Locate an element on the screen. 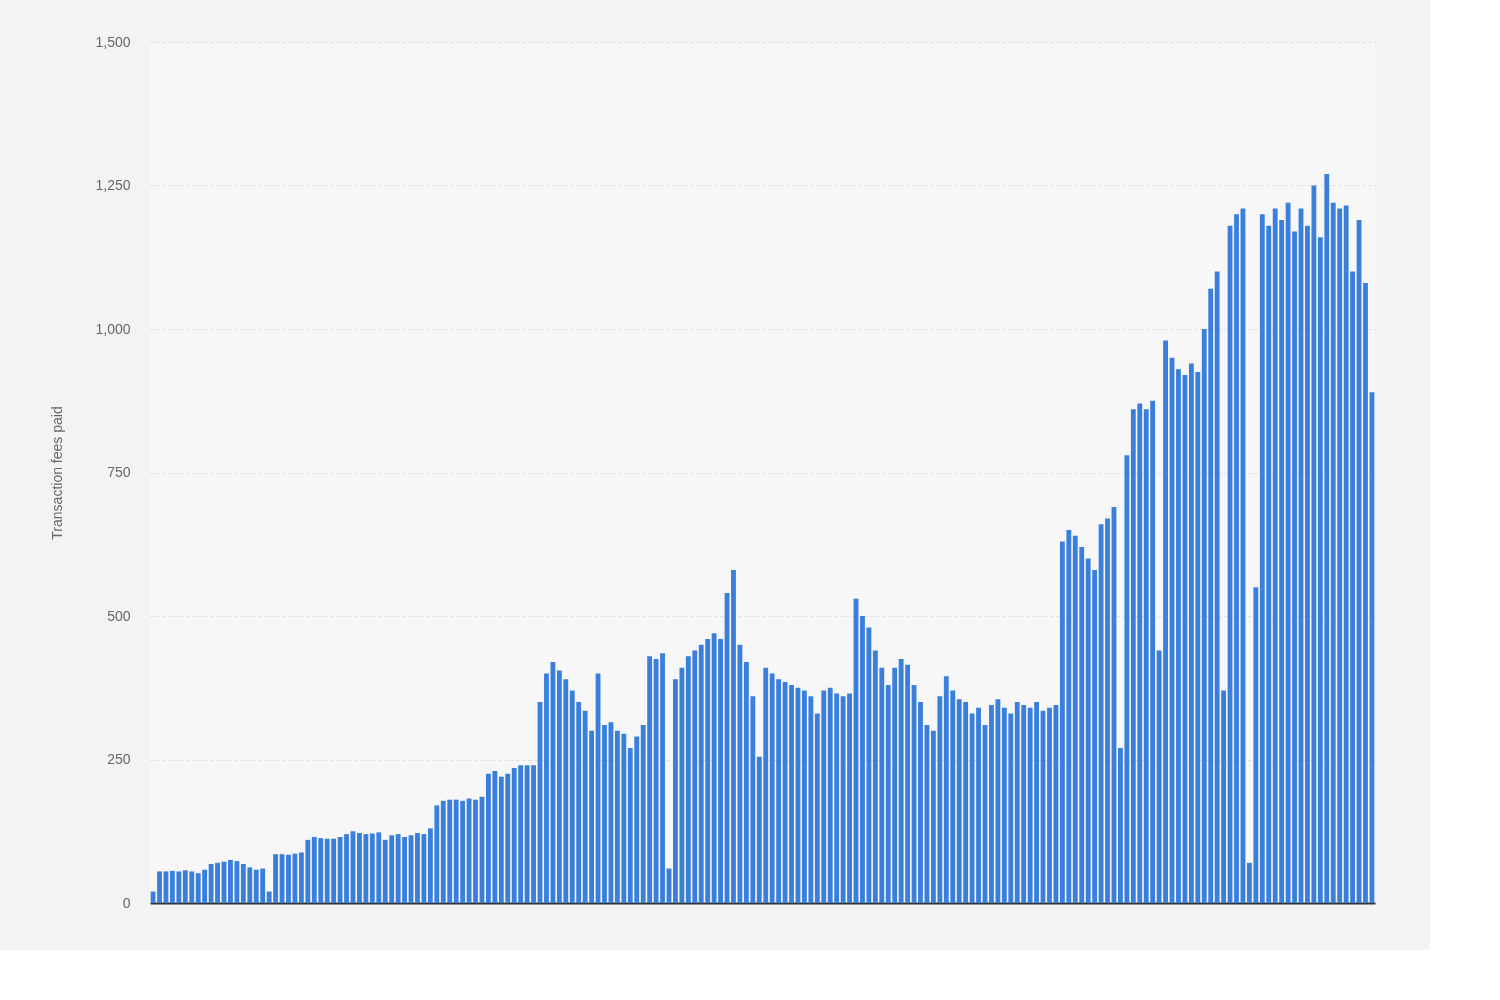 The height and width of the screenshot is (1000, 1500). y-tick-label: 250 is located at coordinates (119, 759).